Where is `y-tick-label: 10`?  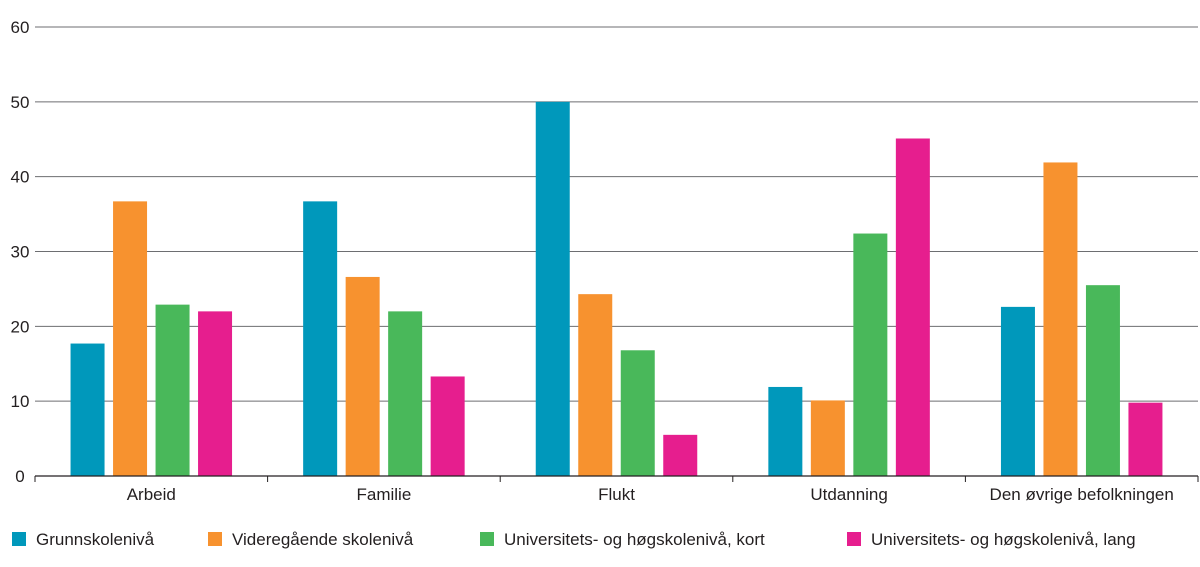 y-tick-label: 10 is located at coordinates (20, 401).